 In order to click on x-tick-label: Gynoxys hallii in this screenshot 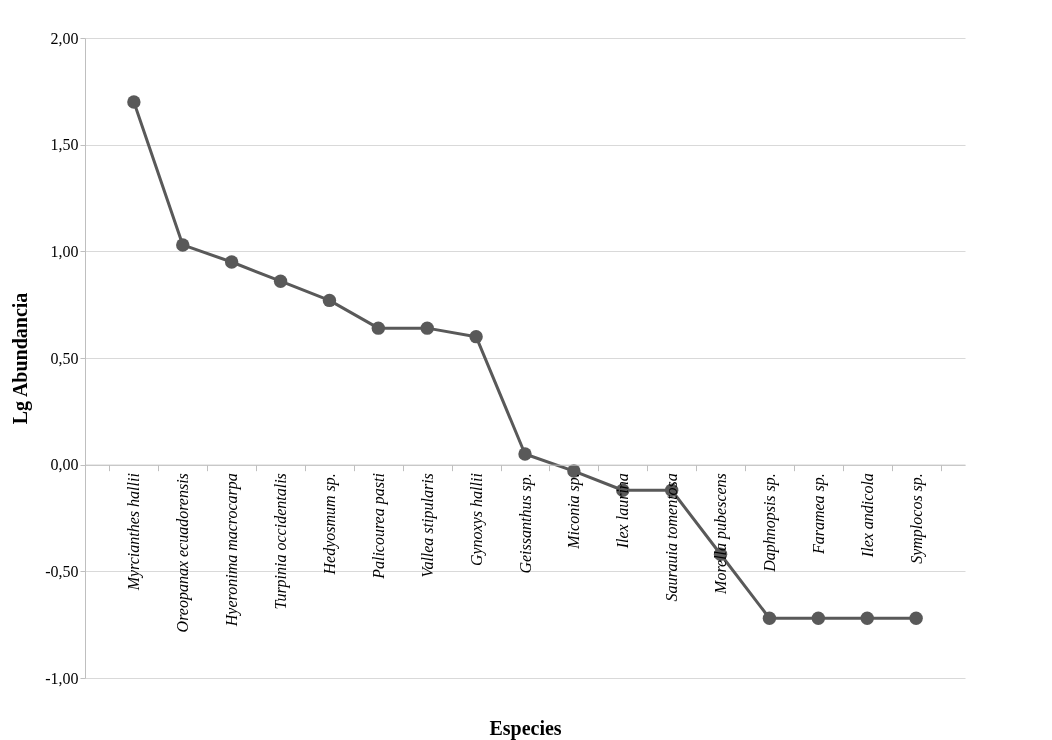, I will do `click(476, 520)`.